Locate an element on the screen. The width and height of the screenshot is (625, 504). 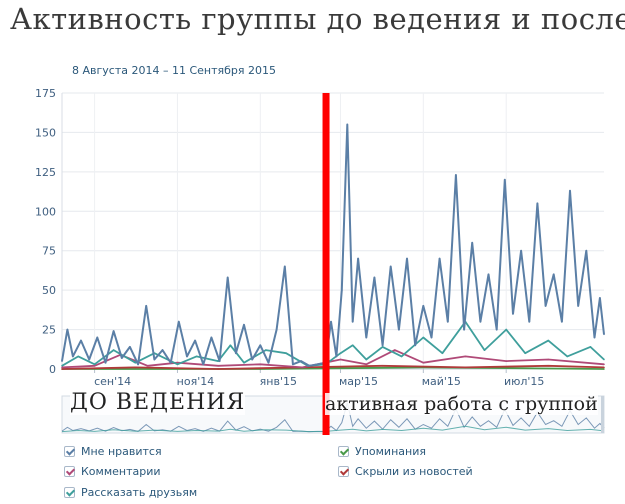
caption-after: активная работа с группой is located at coordinates (461, 404).